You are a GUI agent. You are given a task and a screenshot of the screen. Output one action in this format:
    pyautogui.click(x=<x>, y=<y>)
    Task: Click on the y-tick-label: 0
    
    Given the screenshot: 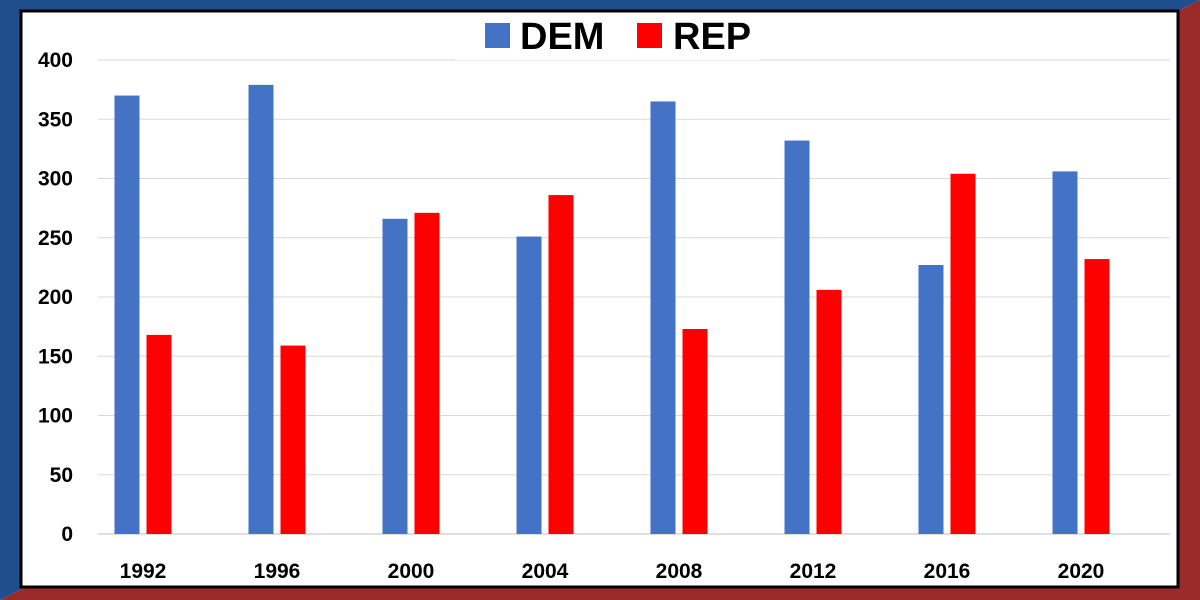 What is the action you would take?
    pyautogui.click(x=67, y=534)
    